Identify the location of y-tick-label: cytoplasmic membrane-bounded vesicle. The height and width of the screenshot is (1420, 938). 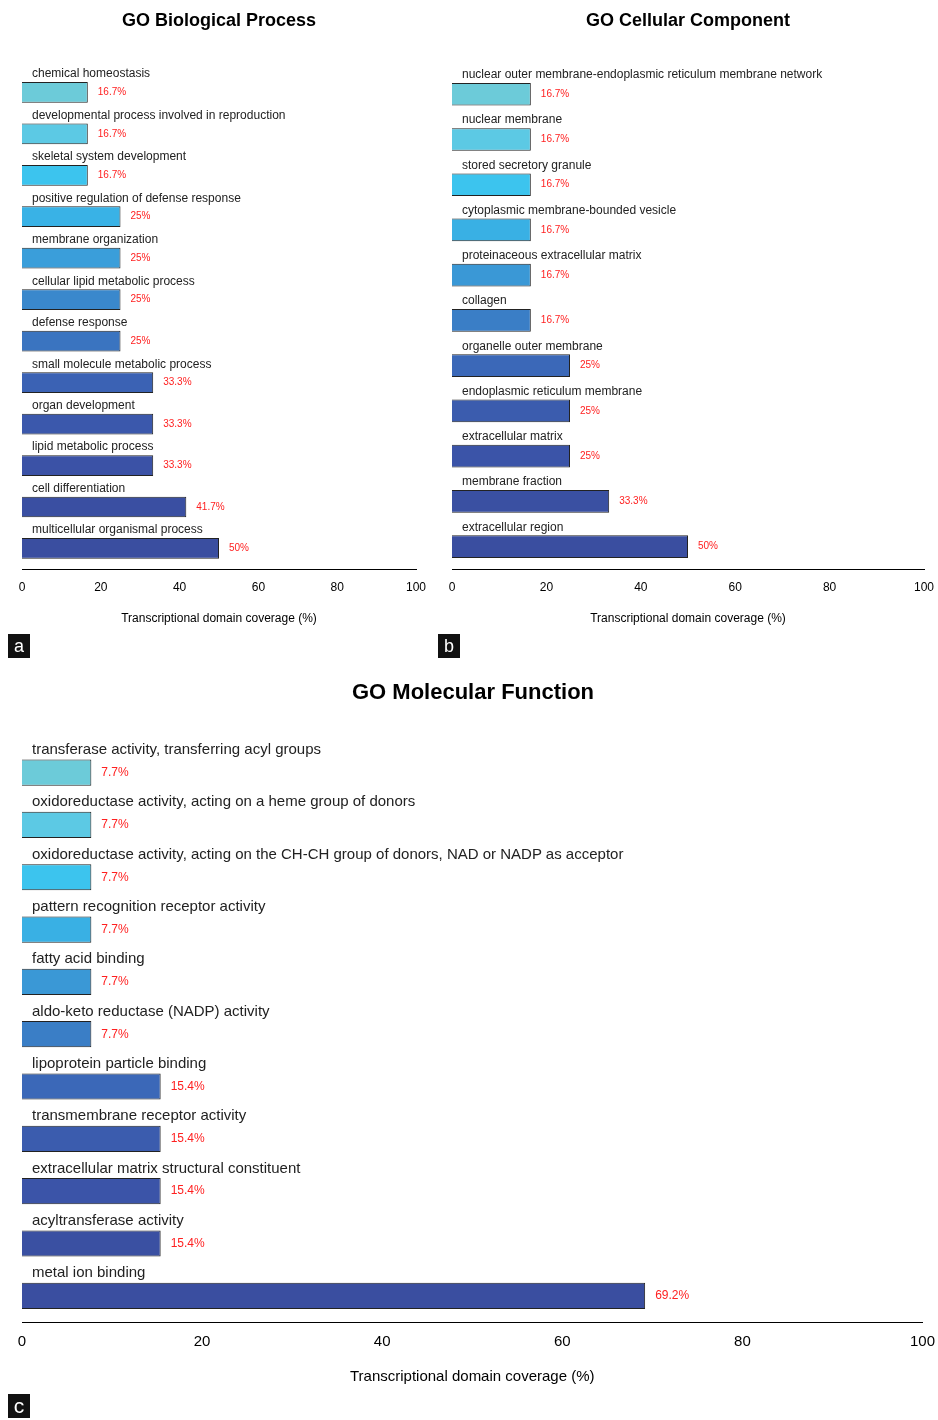
(569, 209).